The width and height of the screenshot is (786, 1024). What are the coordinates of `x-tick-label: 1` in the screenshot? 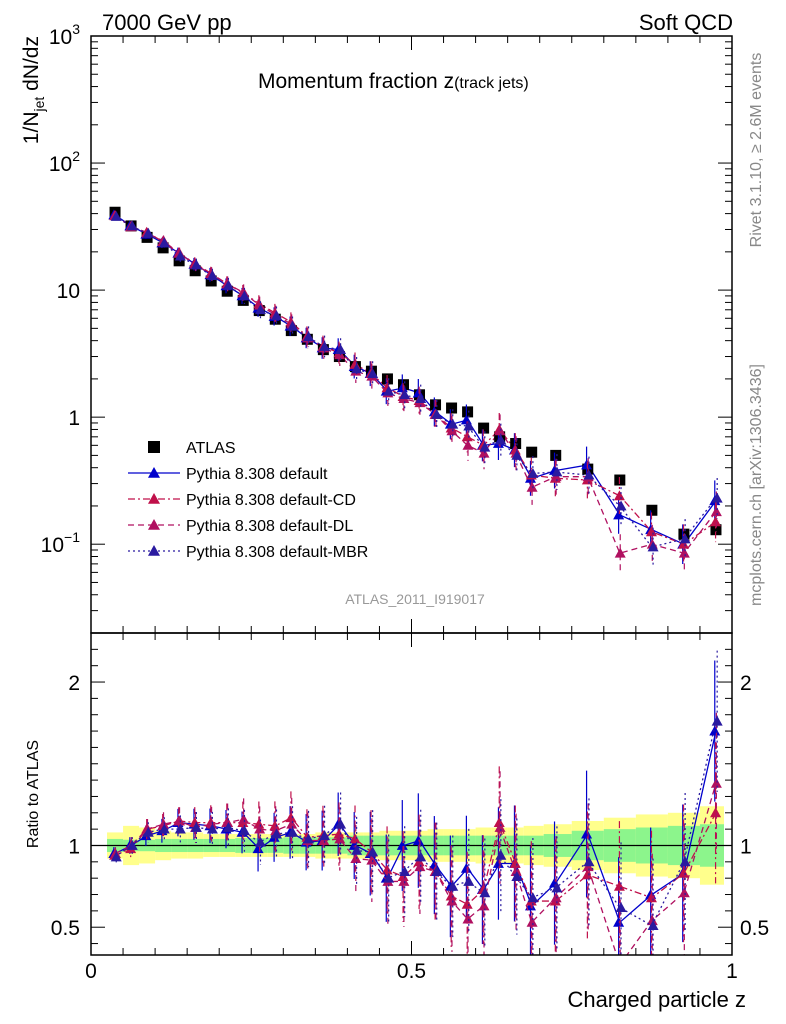 It's located at (732, 971).